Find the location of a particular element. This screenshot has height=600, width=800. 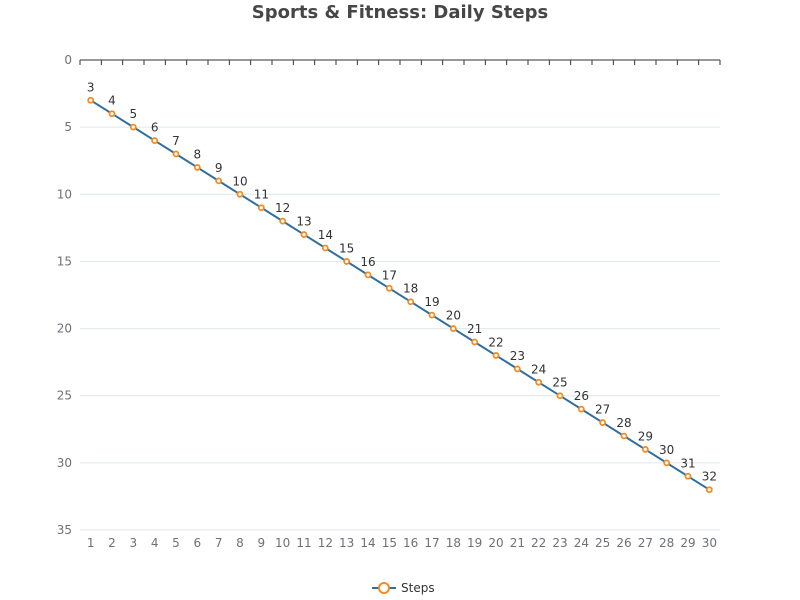

x-tick-label: 10 is located at coordinates (282, 543).